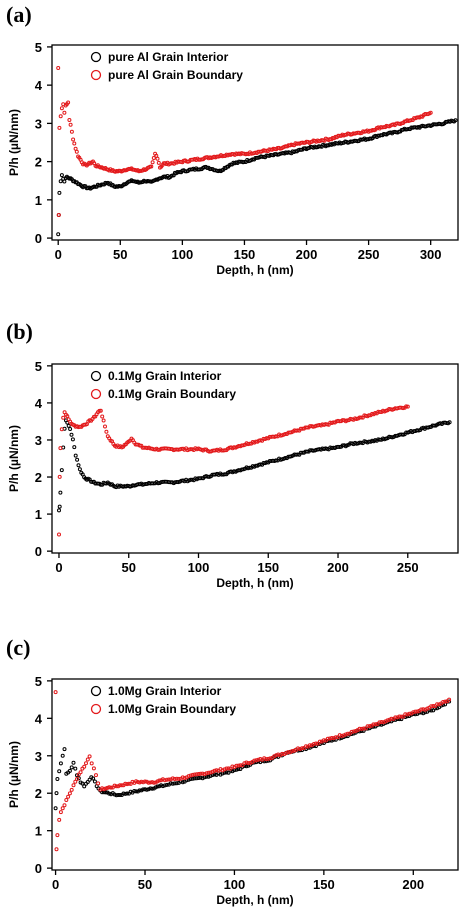  I want to click on legend-label-interior: 0.1Mg Grain Interior, so click(165, 376).